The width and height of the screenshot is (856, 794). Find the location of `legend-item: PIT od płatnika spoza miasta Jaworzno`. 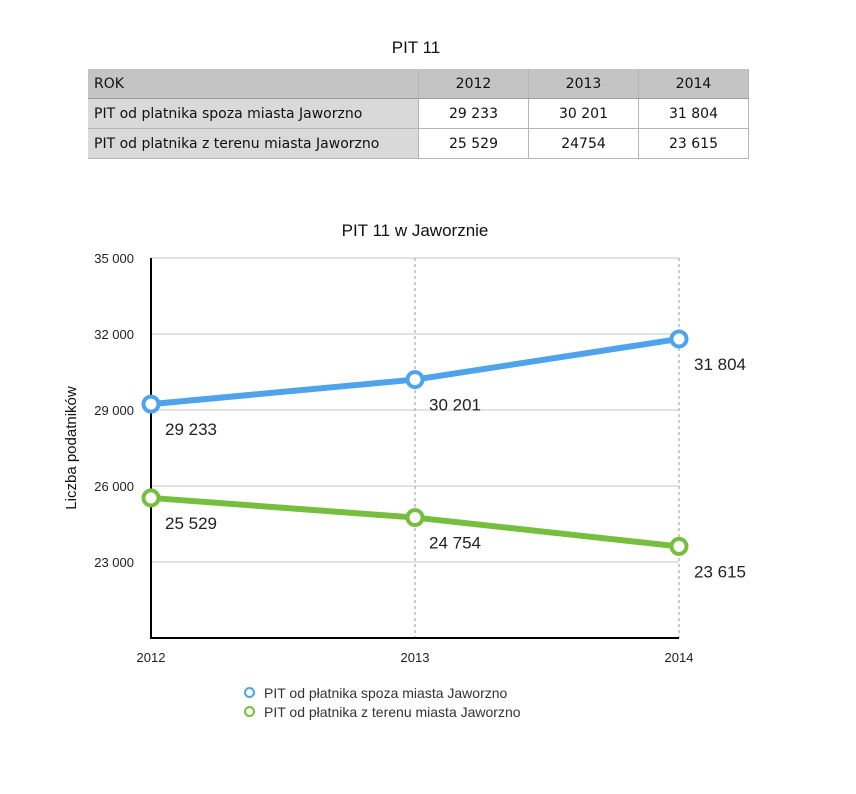

legend-item: PIT od płatnika spoza miasta Jaworzno is located at coordinates (382, 692).